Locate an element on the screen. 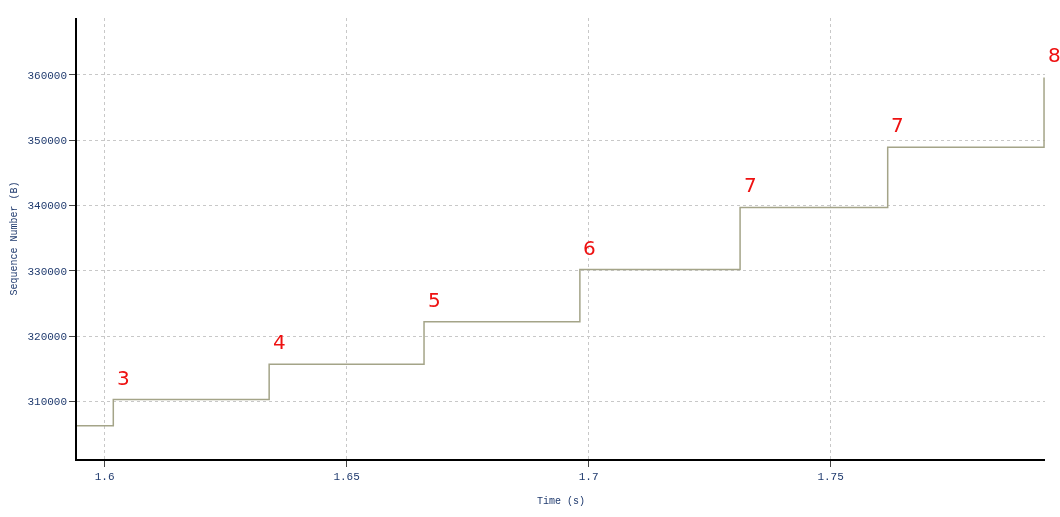 Image resolution: width=1060 pixels, height=517 pixels. x-tick-label: 1.65 is located at coordinates (346, 476).